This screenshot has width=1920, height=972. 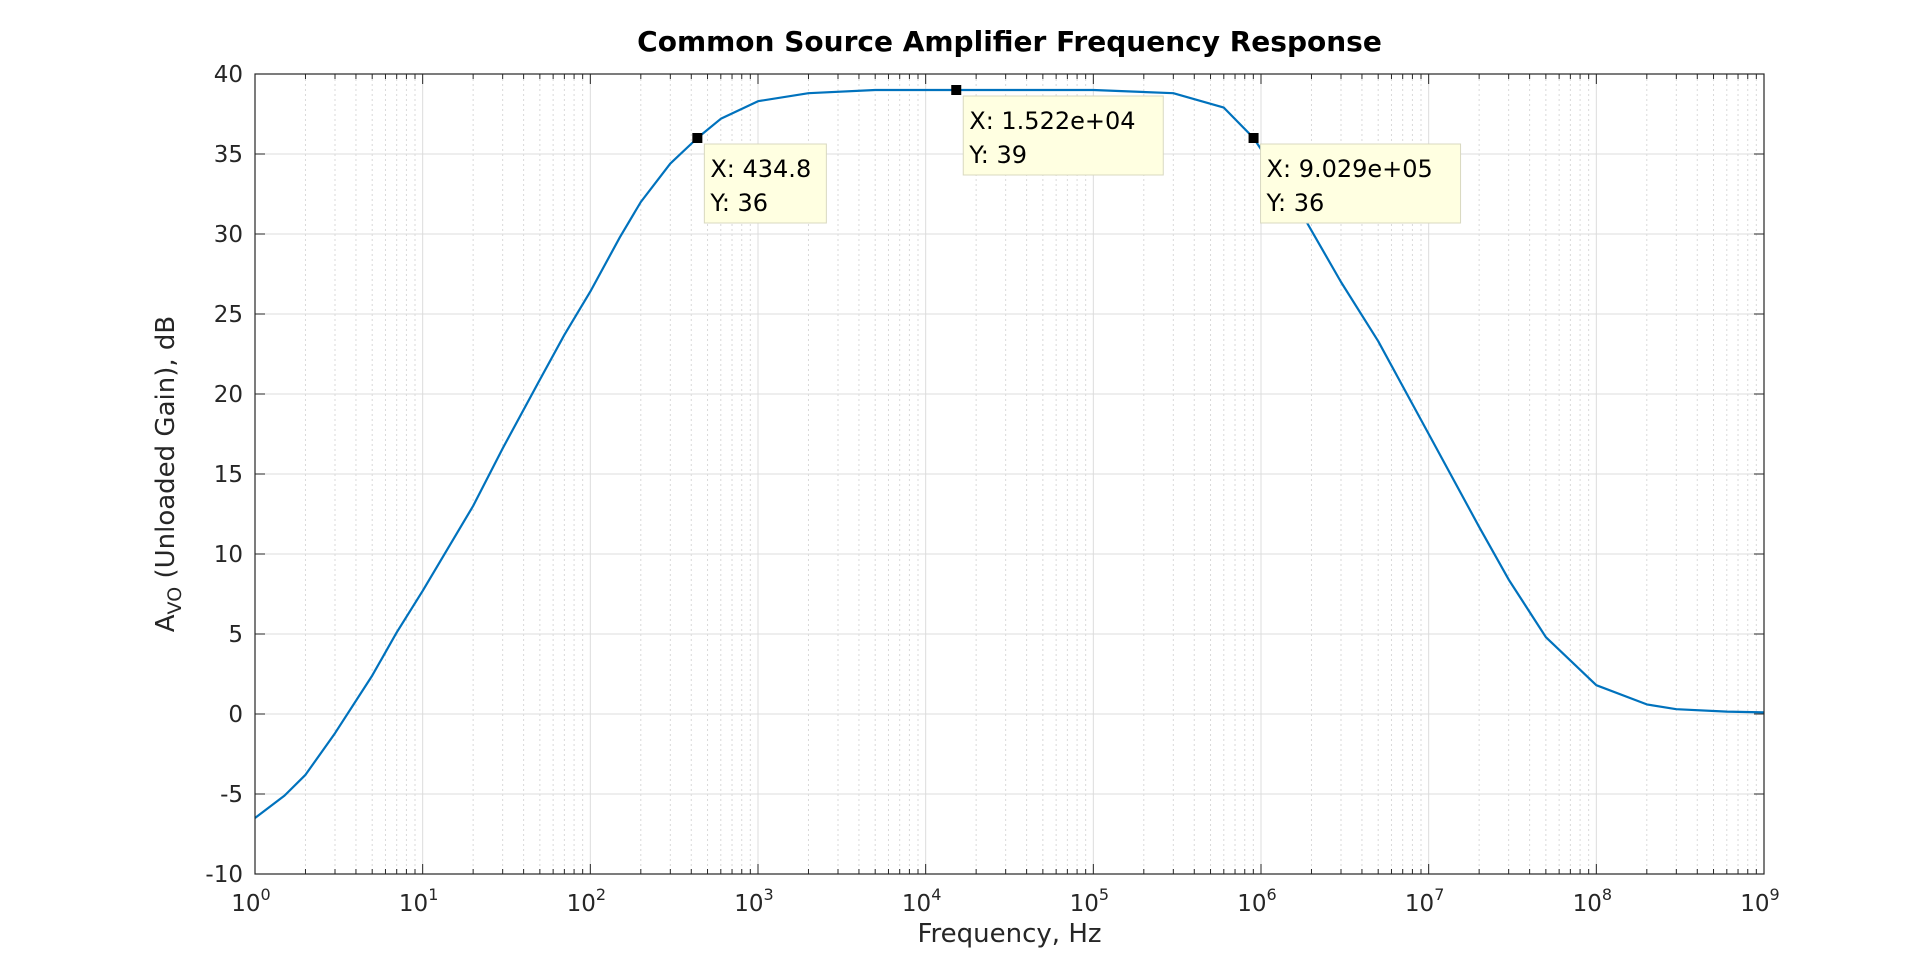 I want to click on y-tick-label: 30, so click(x=228, y=235).